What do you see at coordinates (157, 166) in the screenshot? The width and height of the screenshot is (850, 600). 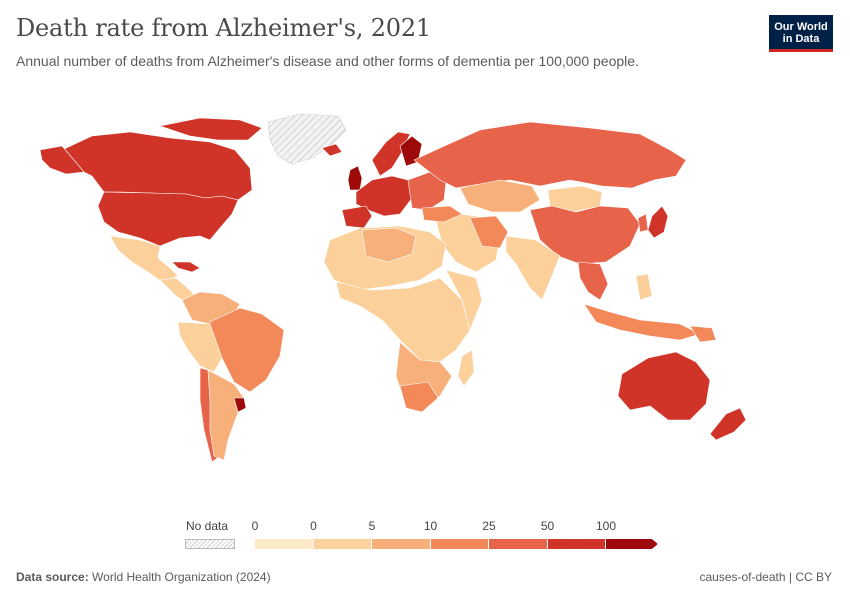 I see `region-canada` at bounding box center [157, 166].